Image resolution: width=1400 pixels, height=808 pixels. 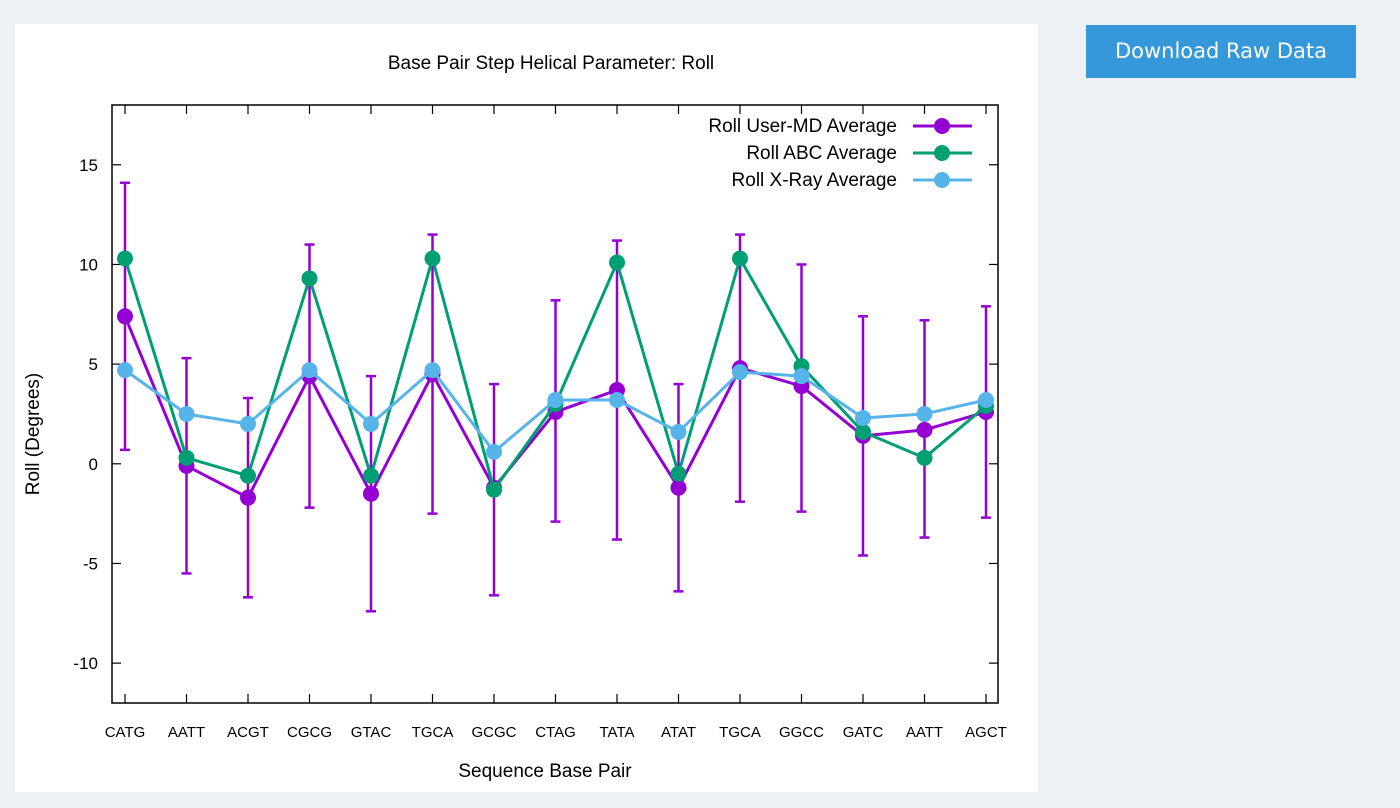 What do you see at coordinates (863, 732) in the screenshot?
I see `x-tick-label: GATC` at bounding box center [863, 732].